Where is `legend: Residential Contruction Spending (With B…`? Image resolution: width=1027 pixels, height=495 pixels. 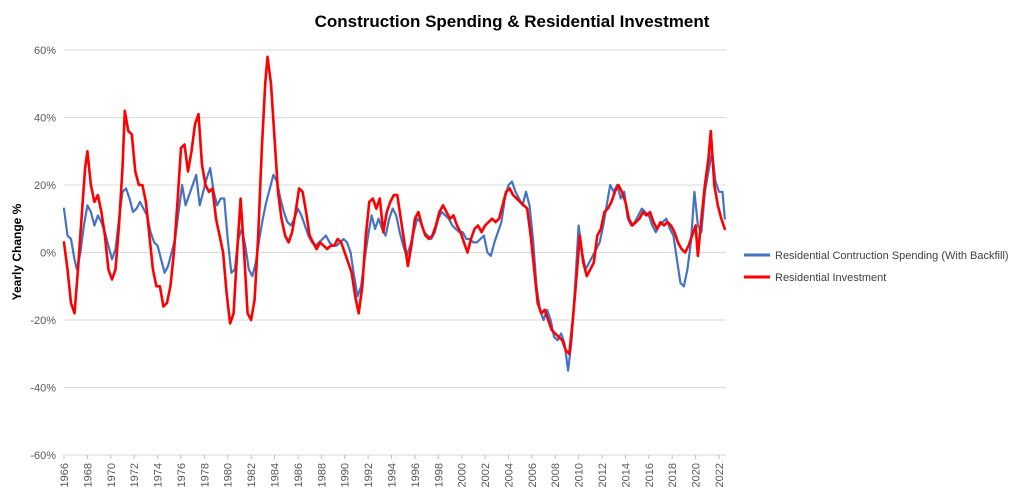
legend: Residential Contruction Spending (With B… is located at coordinates (876, 267).